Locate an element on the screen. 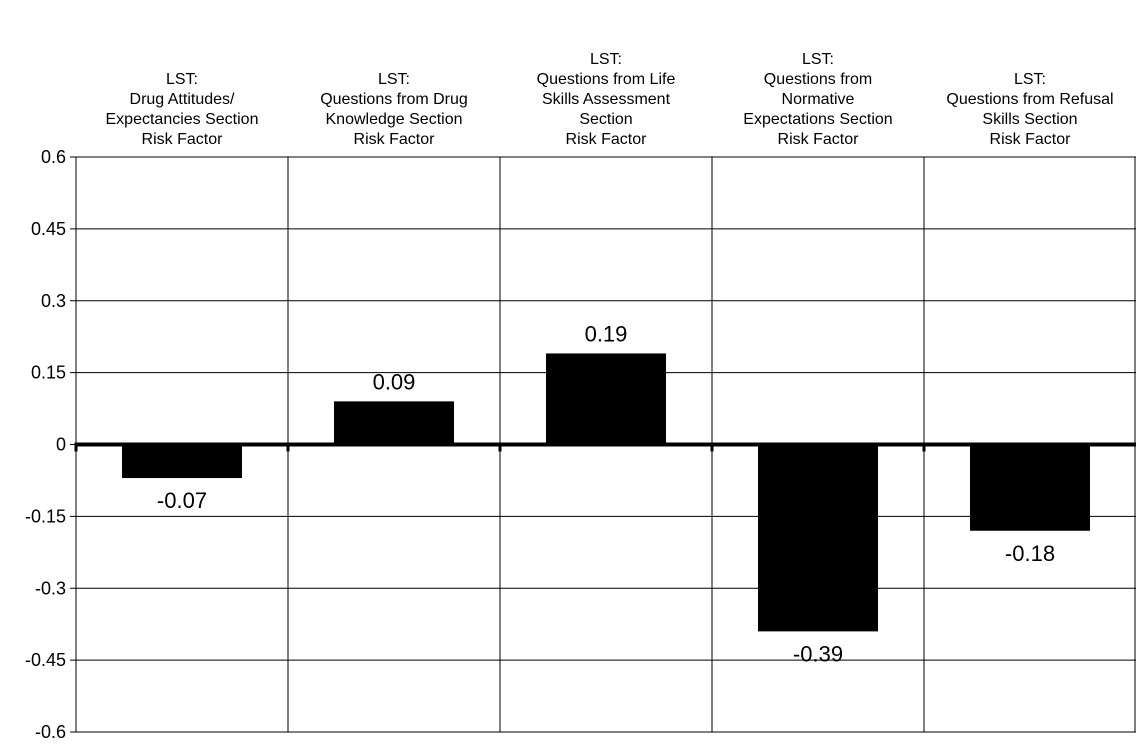 This screenshot has width=1136, height=747. category-label-line: Skills Section is located at coordinates (1030, 119).